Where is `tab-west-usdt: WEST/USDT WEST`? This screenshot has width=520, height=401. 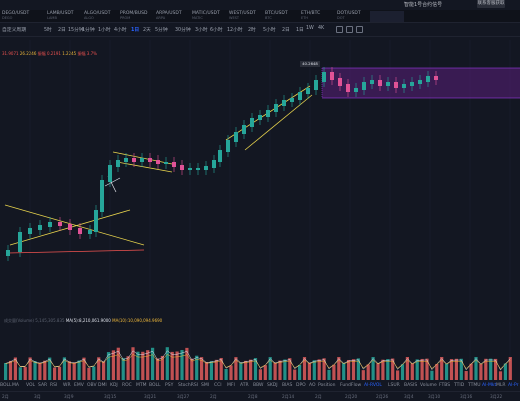 tab-west-usdt: WEST/USDT WEST is located at coordinates (242, 15).